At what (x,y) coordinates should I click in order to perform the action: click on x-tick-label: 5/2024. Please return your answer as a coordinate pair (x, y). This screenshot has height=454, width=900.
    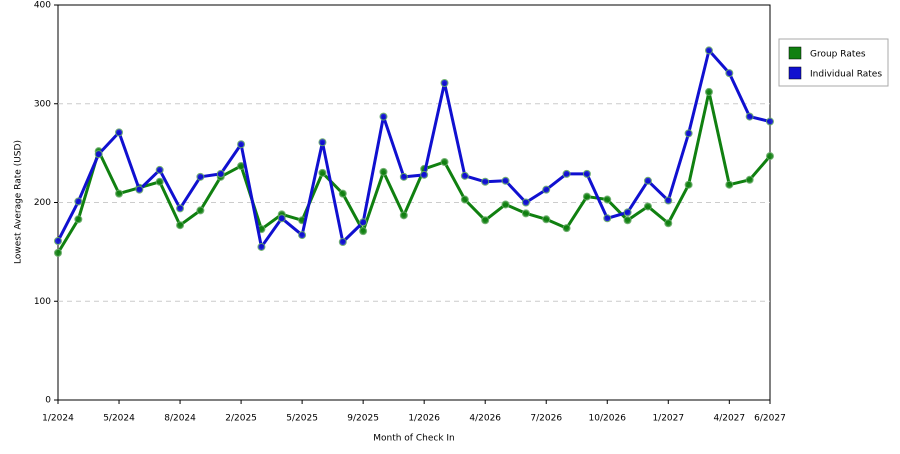
    Looking at the image, I should click on (119, 419).